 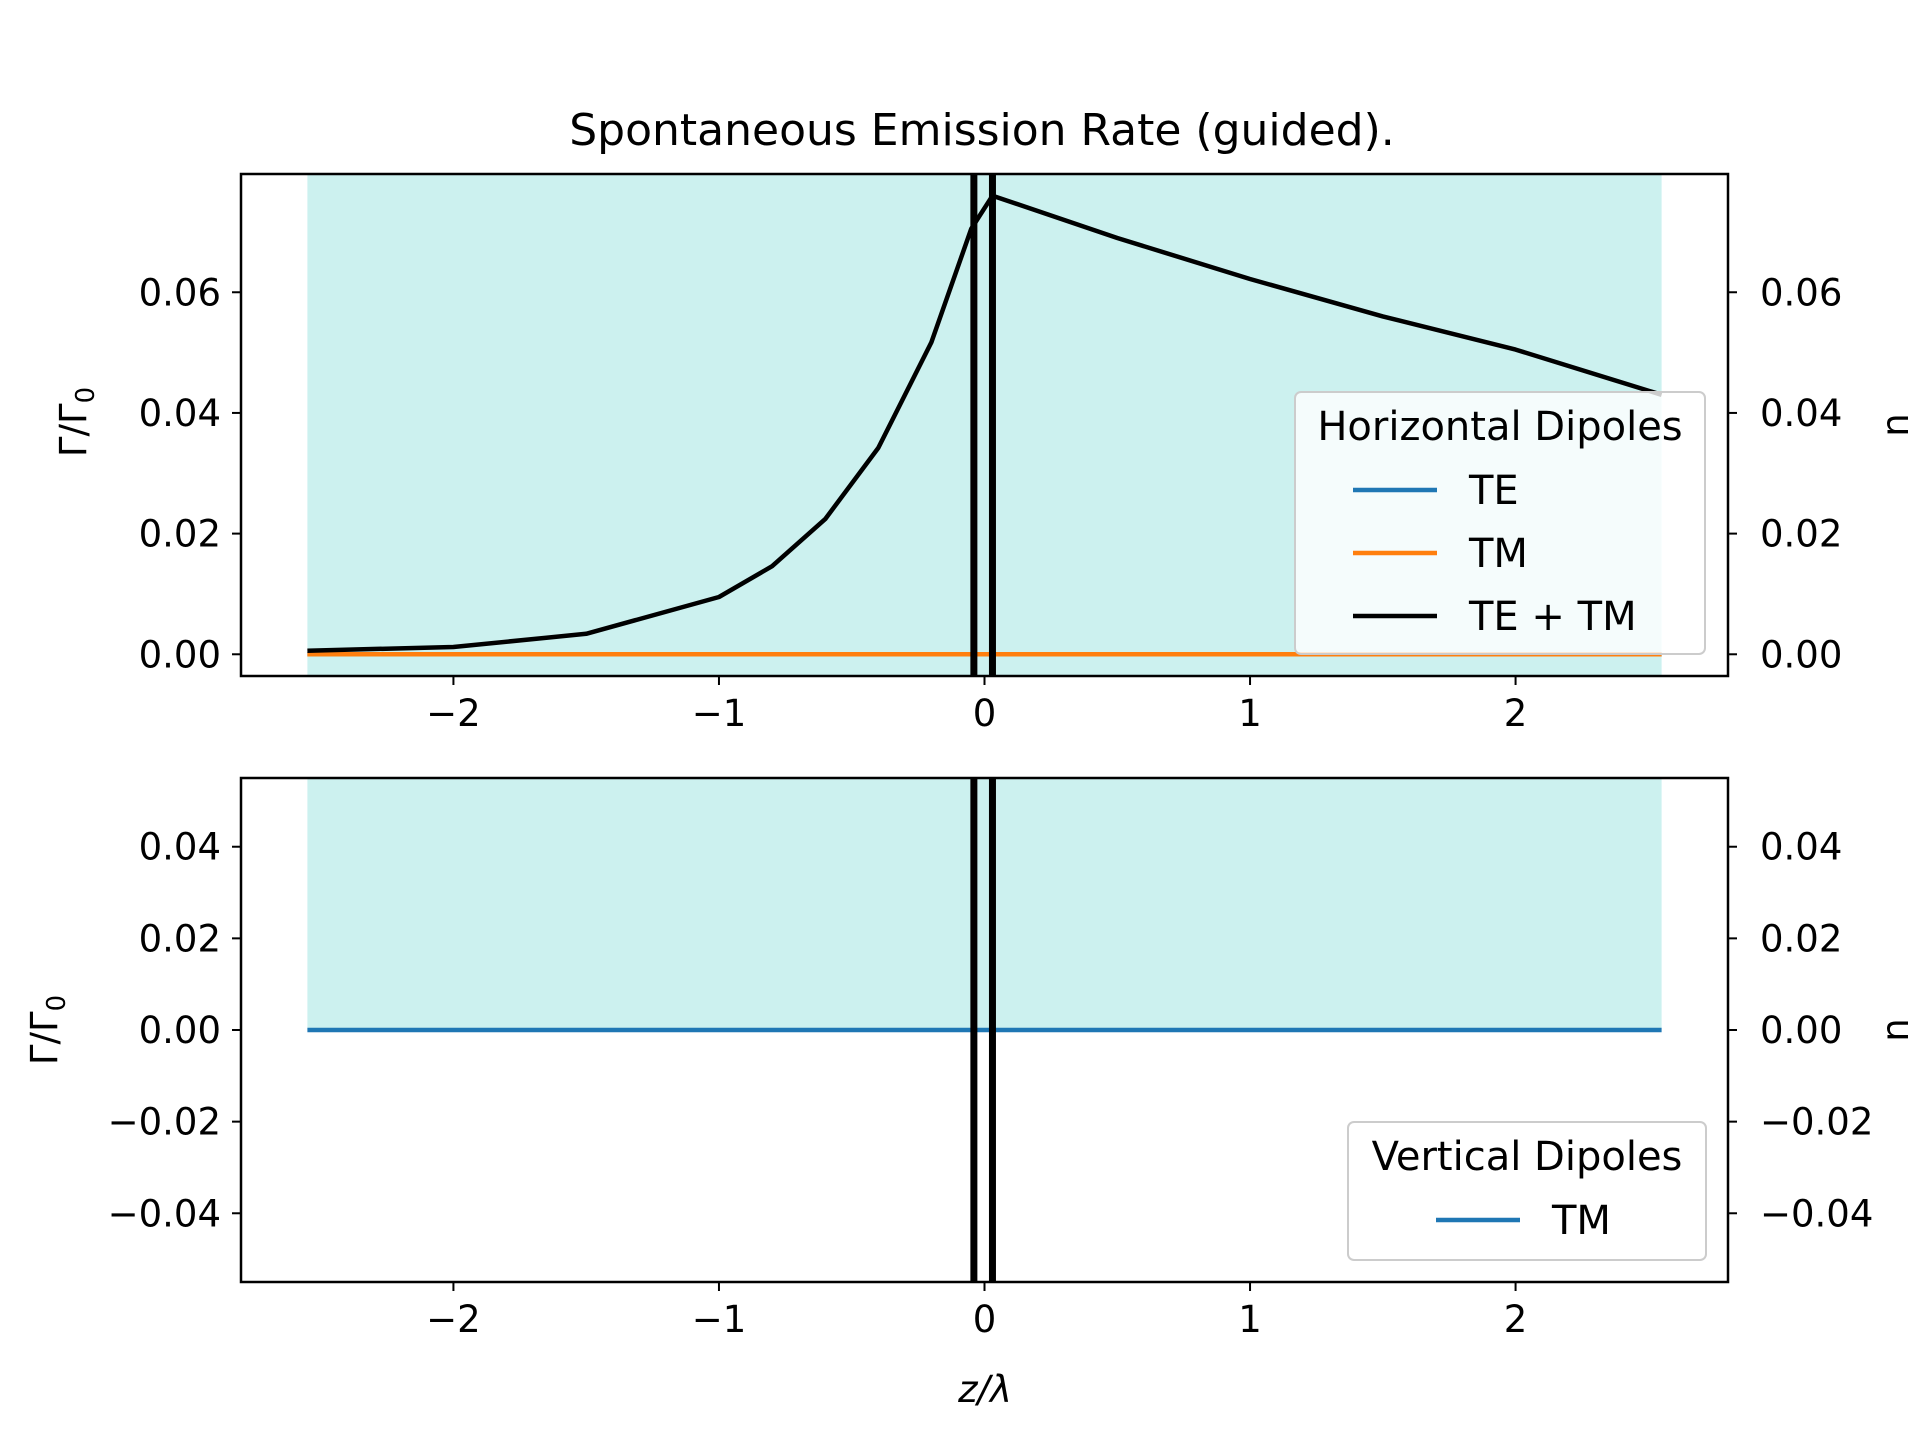 What do you see at coordinates (1527, 1157) in the screenshot?
I see `legend-title: Vertical Dipoles` at bounding box center [1527, 1157].